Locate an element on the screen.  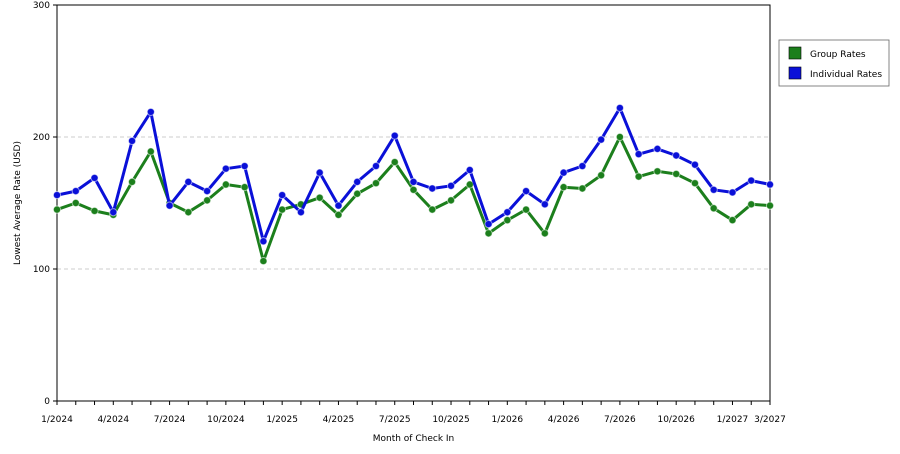
y-tick-label: 0 is located at coordinates (47, 402).